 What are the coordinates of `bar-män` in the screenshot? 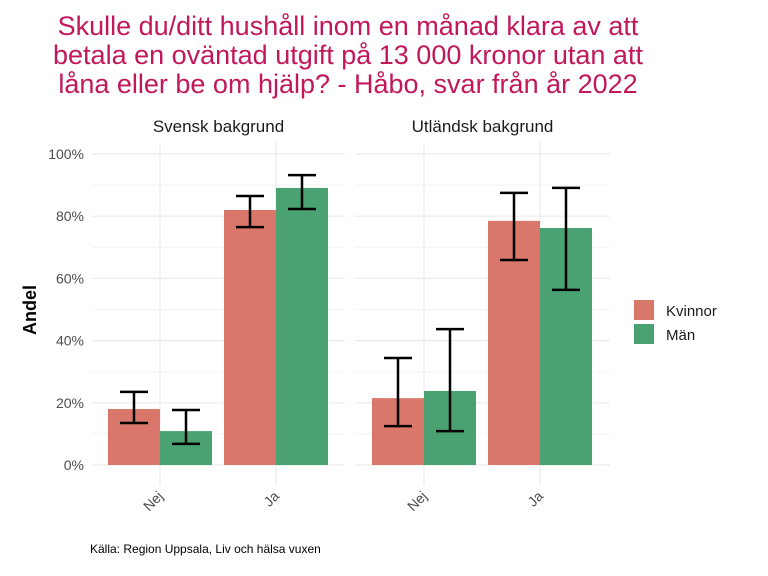 It's located at (302, 326).